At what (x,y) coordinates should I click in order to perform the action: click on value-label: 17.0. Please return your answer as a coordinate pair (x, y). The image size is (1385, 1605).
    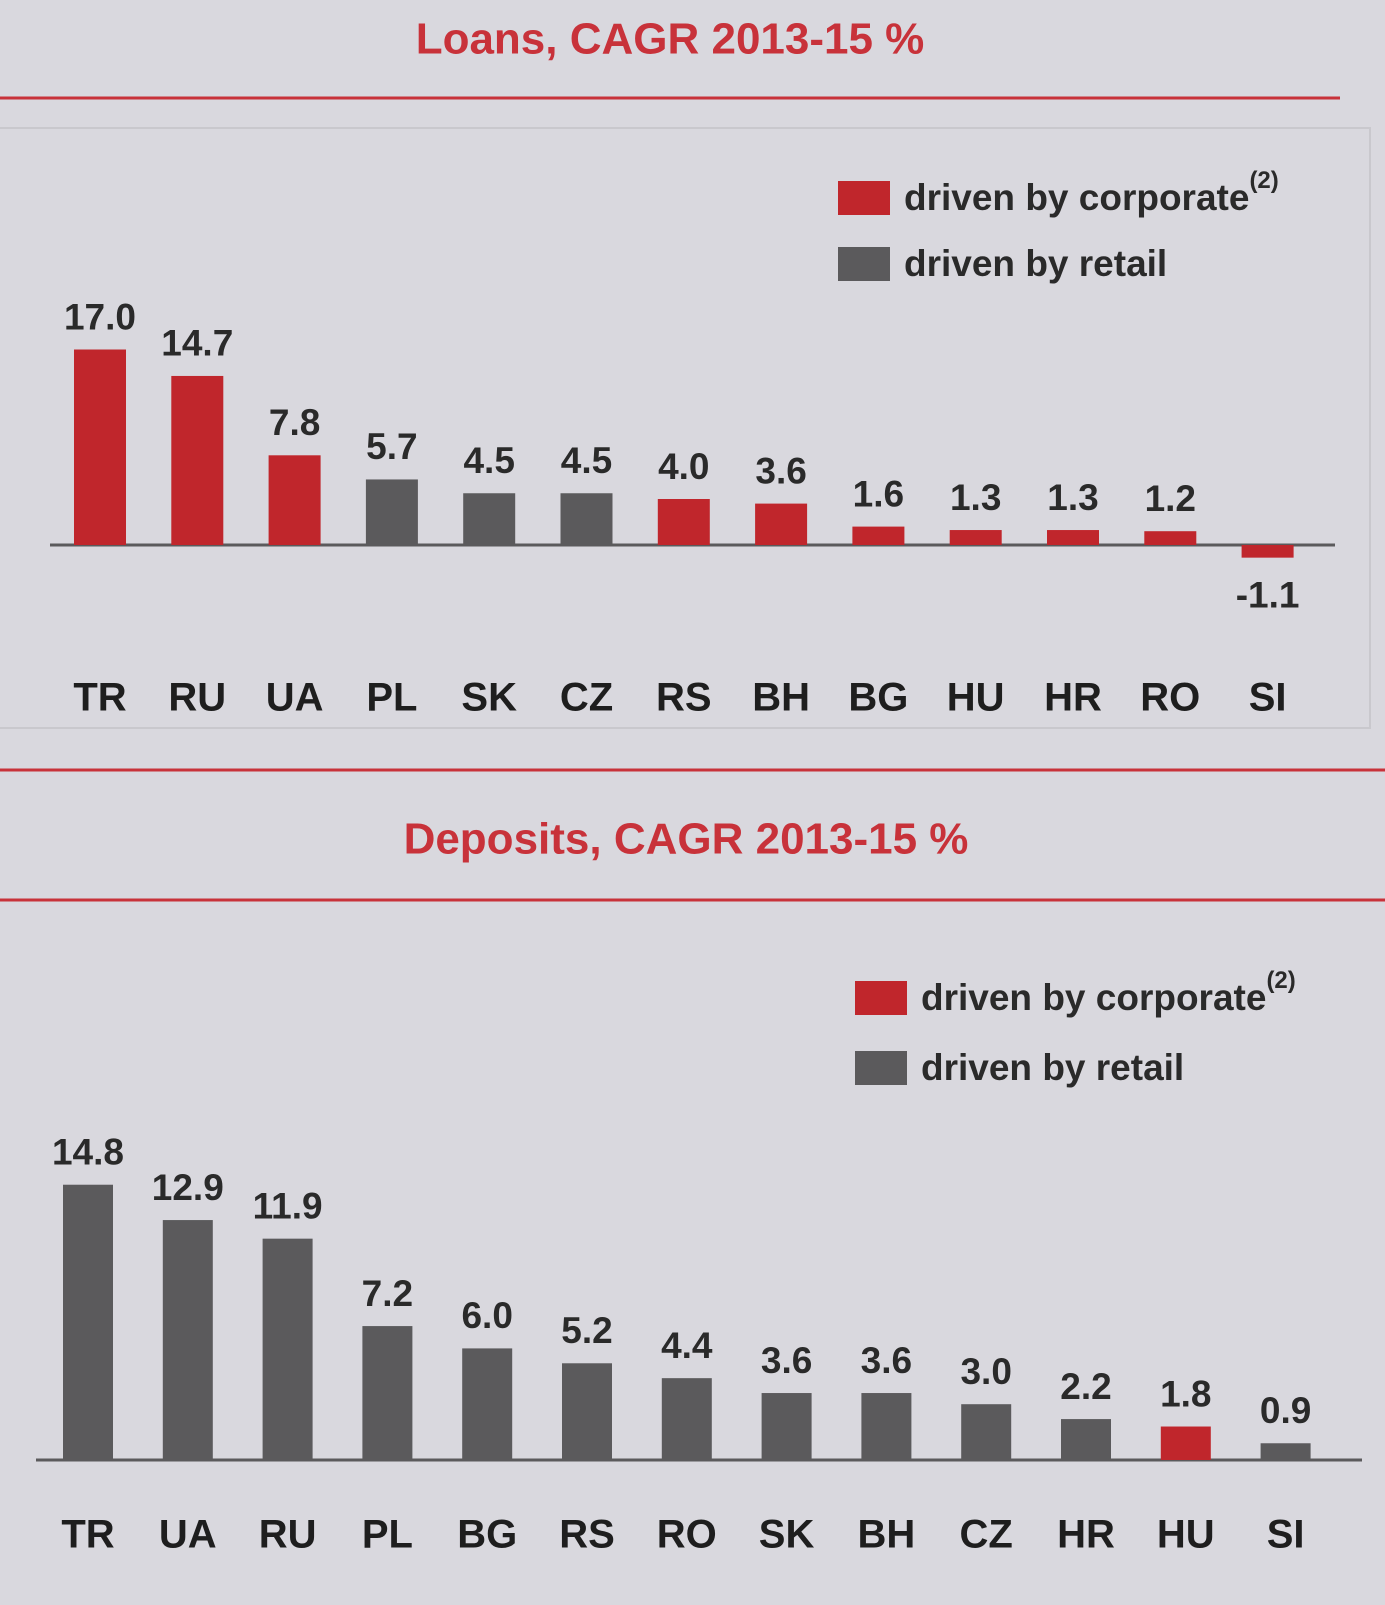
    Looking at the image, I should click on (100, 316).